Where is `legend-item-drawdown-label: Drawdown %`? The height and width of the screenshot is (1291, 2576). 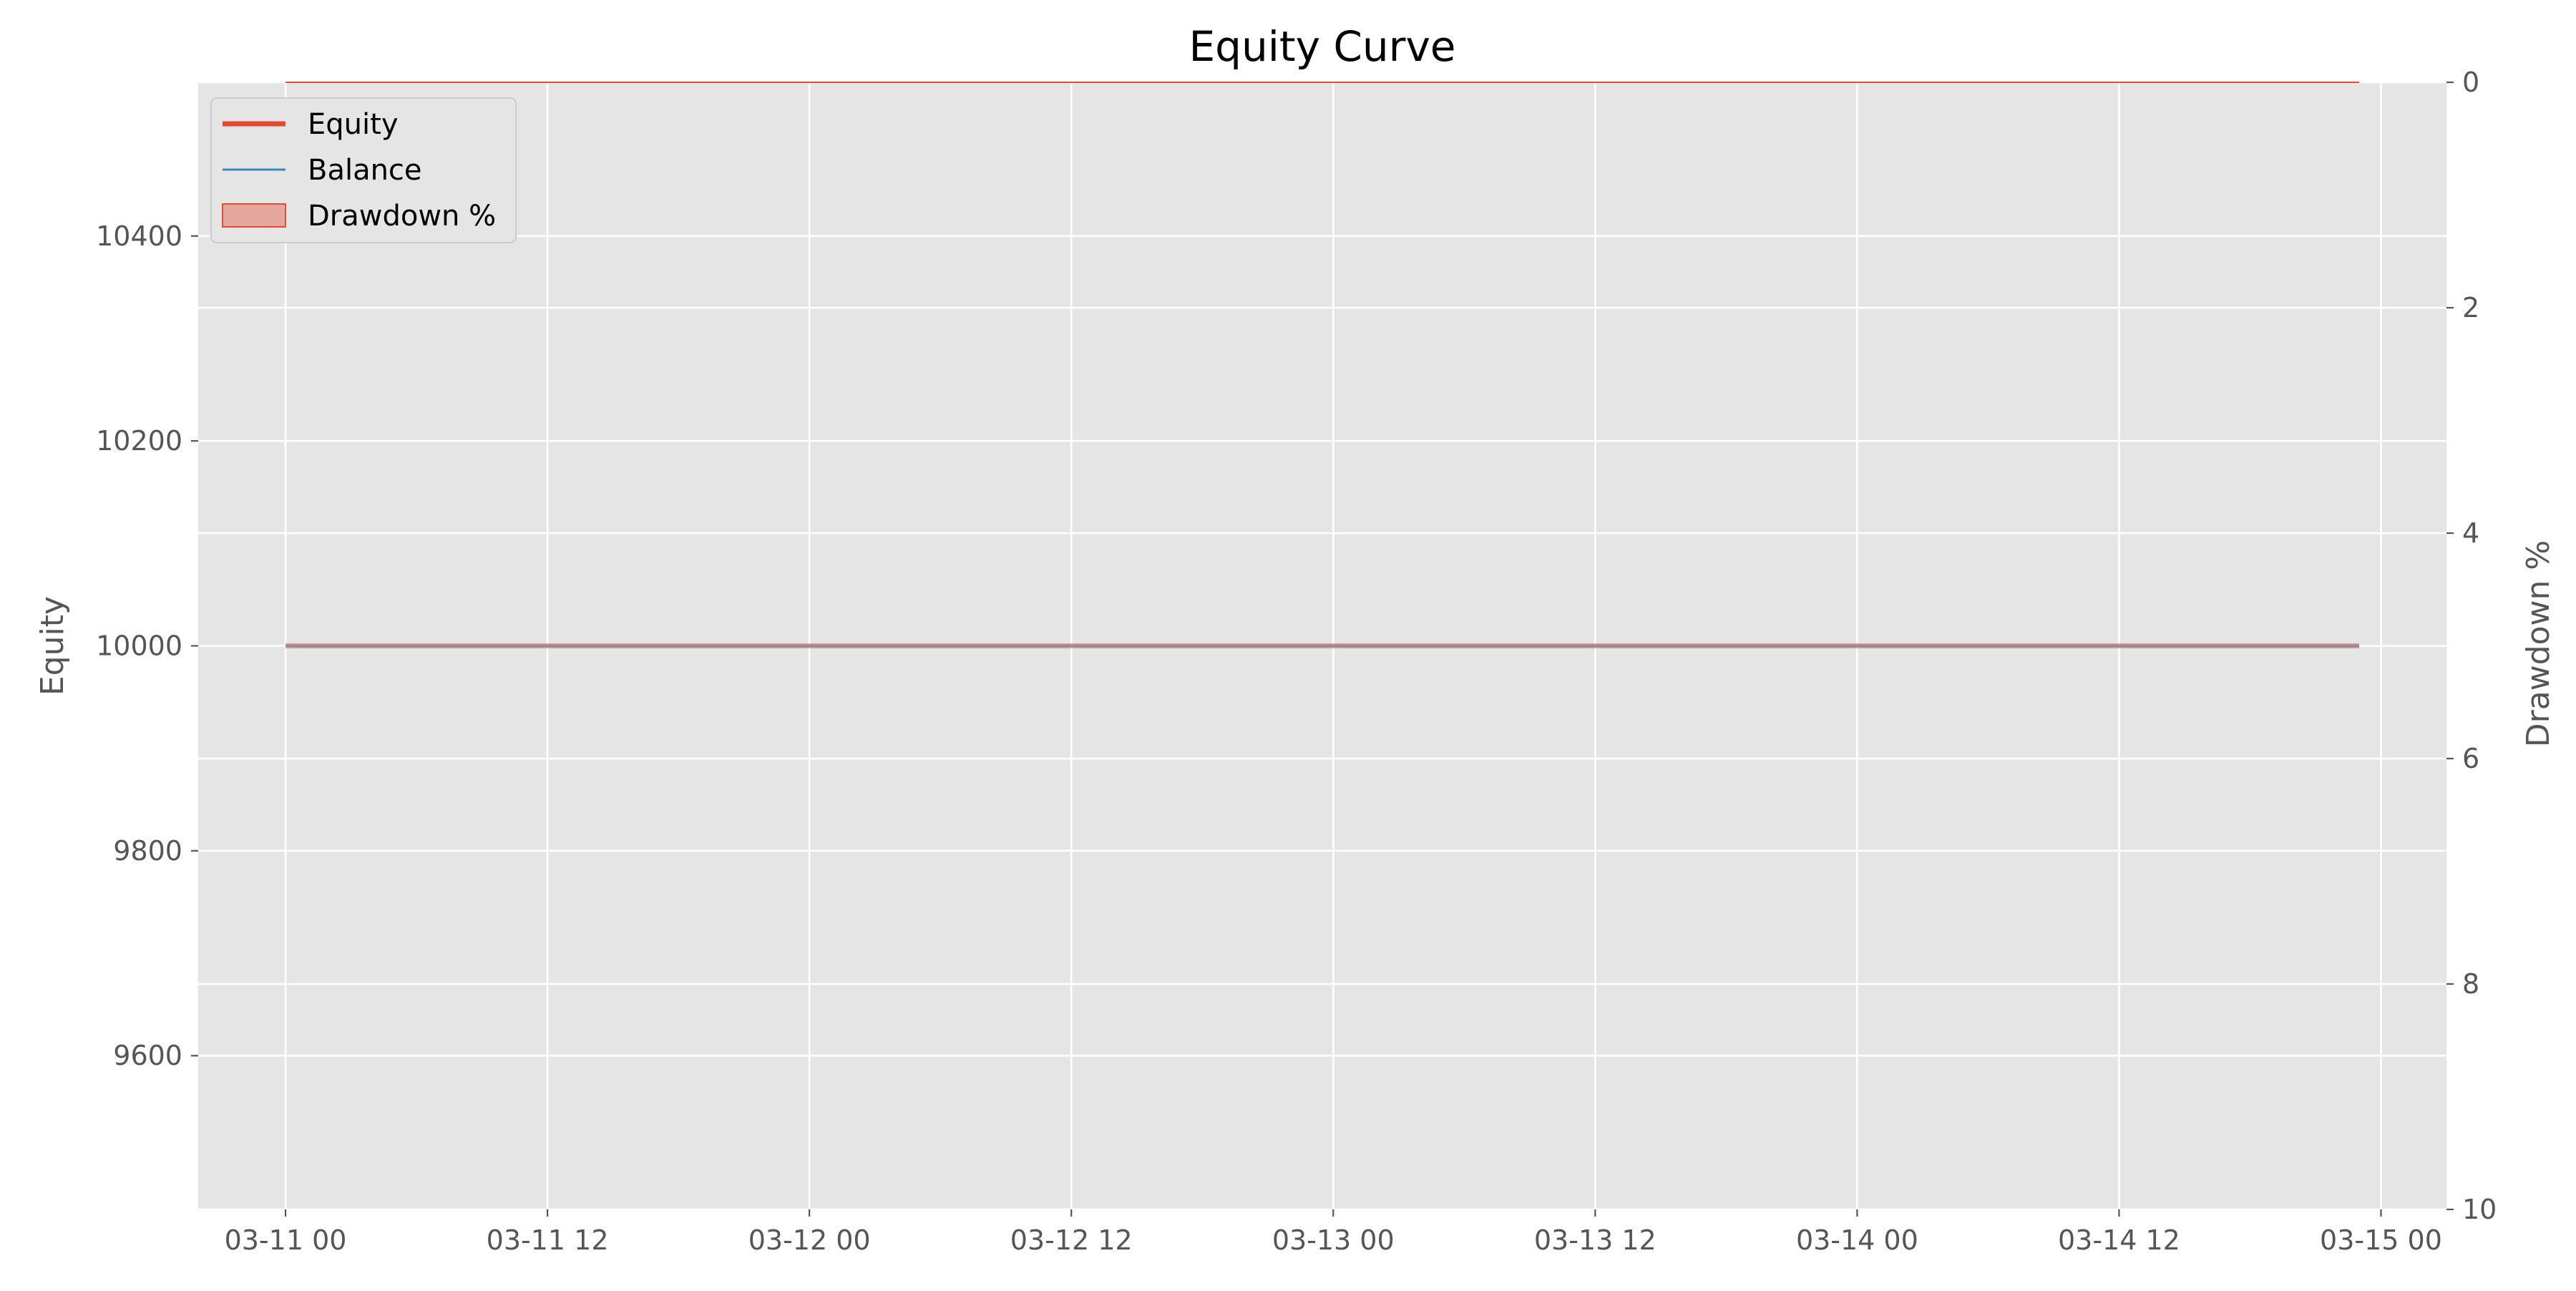 legend-item-drawdown-label: Drawdown % is located at coordinates (402, 216).